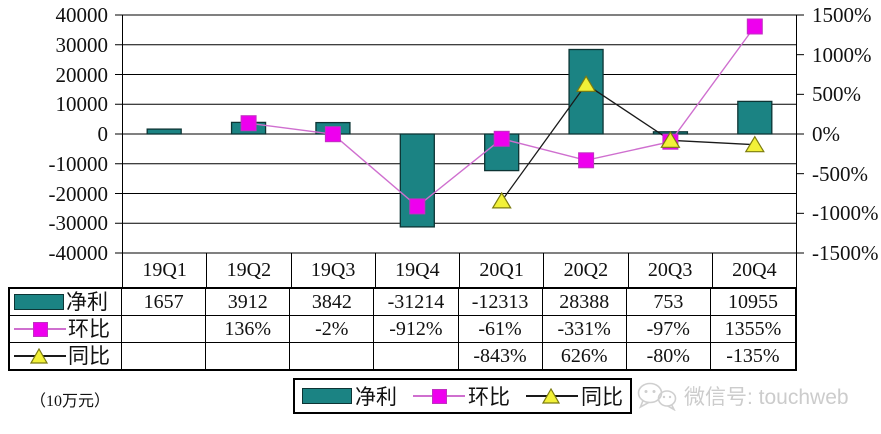 The height and width of the screenshot is (434, 881). Describe the element at coordinates (376, 397) in the screenshot. I see `legend-label: 净利` at that location.